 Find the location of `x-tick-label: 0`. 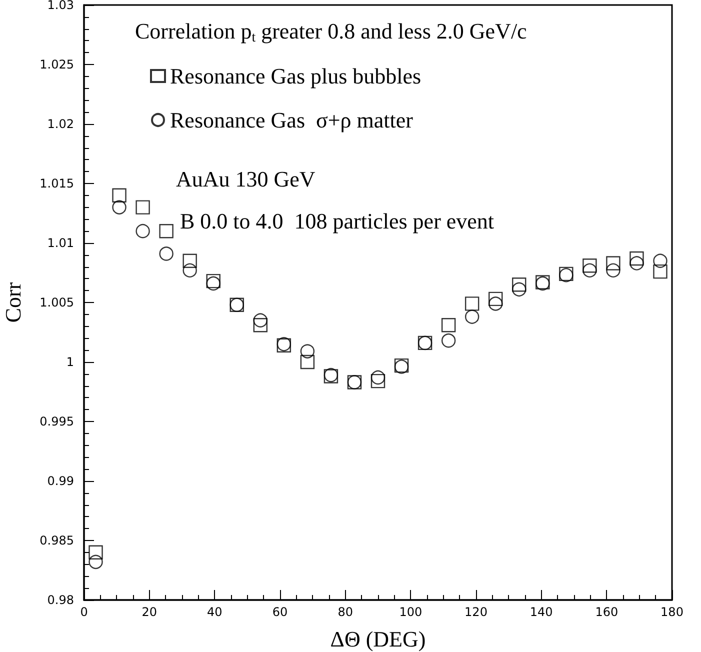

x-tick-label: 0 is located at coordinates (84, 612).